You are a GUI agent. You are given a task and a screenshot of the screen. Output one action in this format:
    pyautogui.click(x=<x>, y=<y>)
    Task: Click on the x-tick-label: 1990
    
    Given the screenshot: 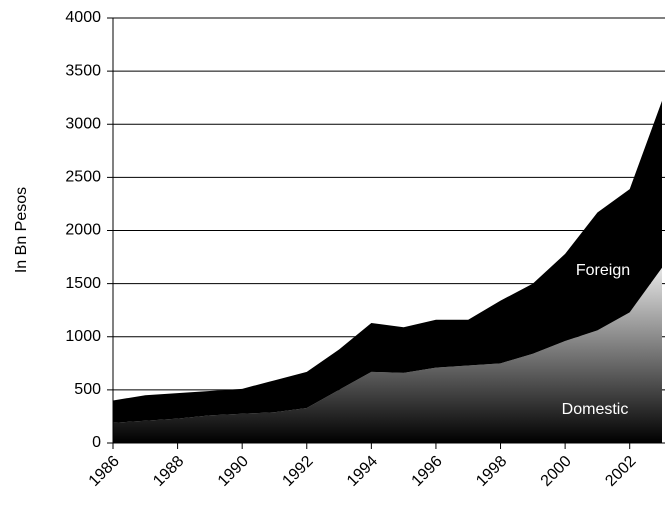 What is the action you would take?
    pyautogui.click(x=233, y=471)
    